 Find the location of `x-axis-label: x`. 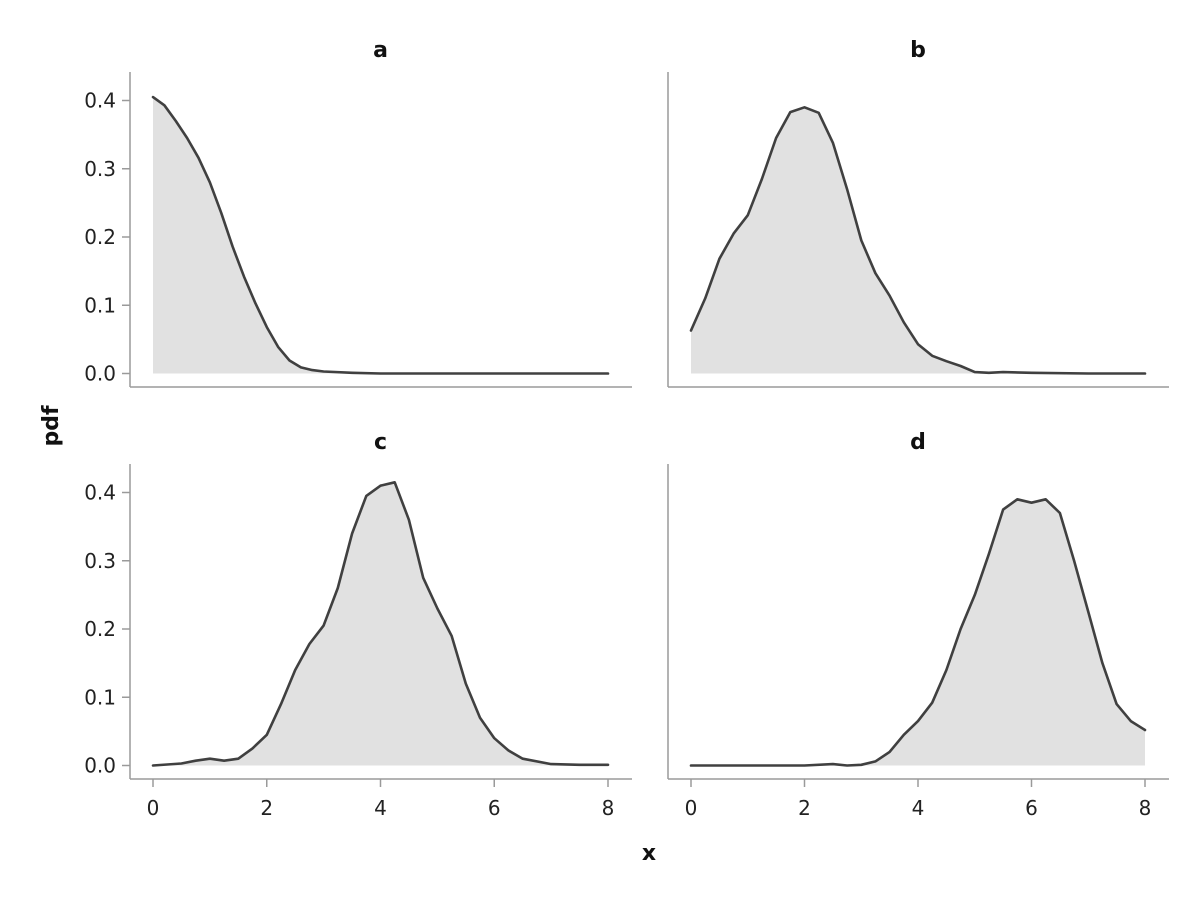

x-axis-label: x is located at coordinates (649, 853).